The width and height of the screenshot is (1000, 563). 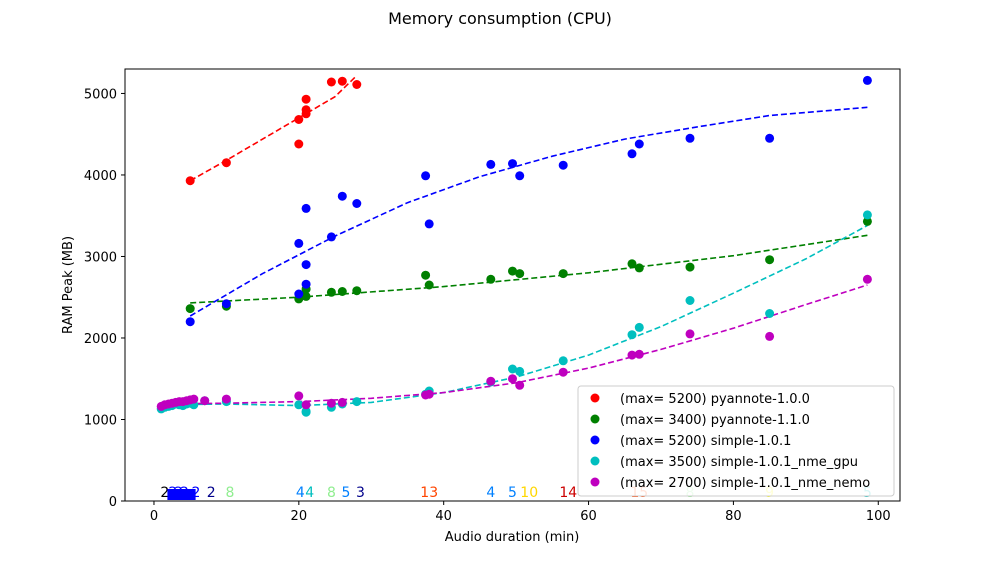 What do you see at coordinates (733, 516) in the screenshot?
I see `x-tick-label: 80` at bounding box center [733, 516].